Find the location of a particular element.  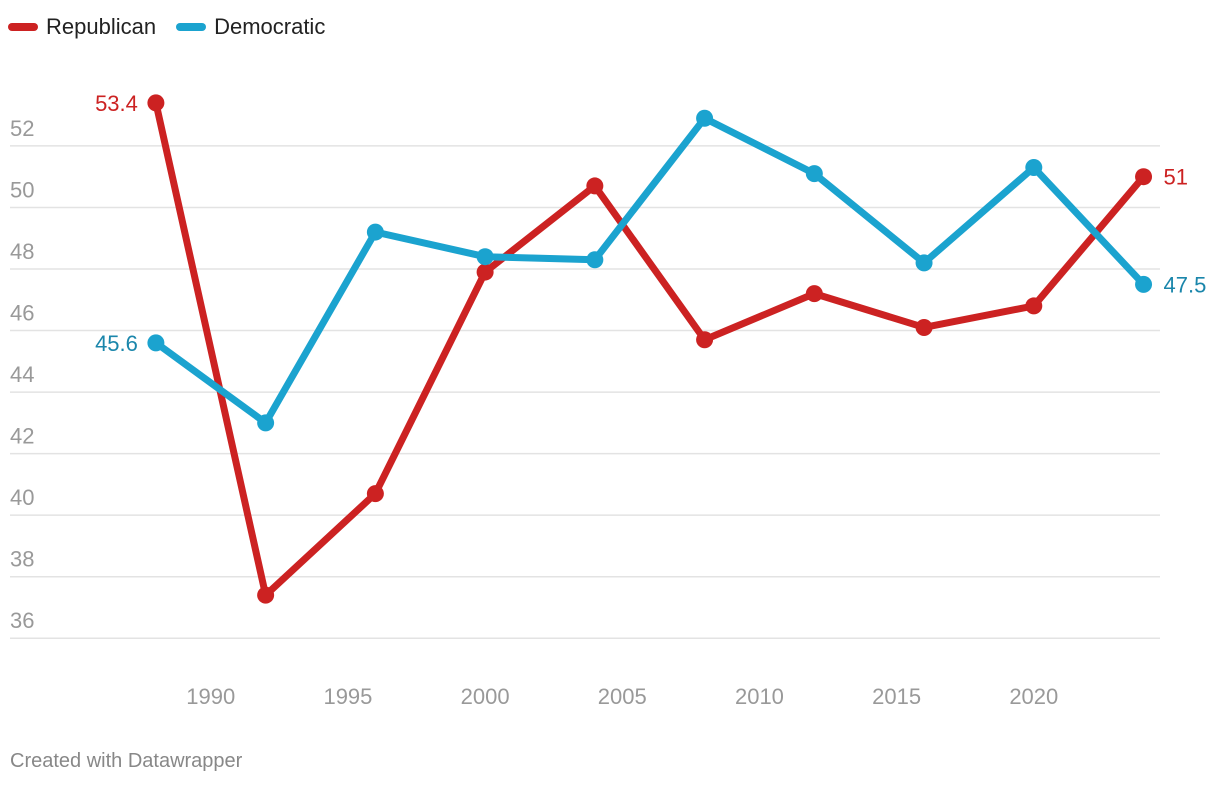

legend-label-republican: Republican is located at coordinates (101, 26).